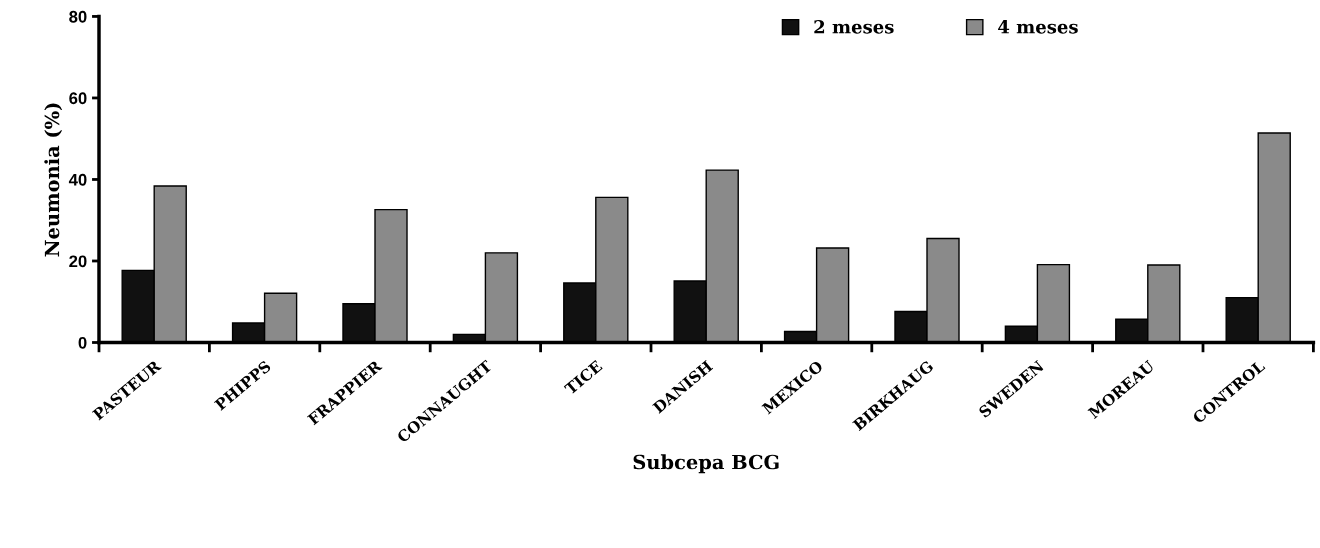 The height and width of the screenshot is (548, 1320). What do you see at coordinates (854, 26) in the screenshot?
I see `legend-label: 2 meses` at bounding box center [854, 26].